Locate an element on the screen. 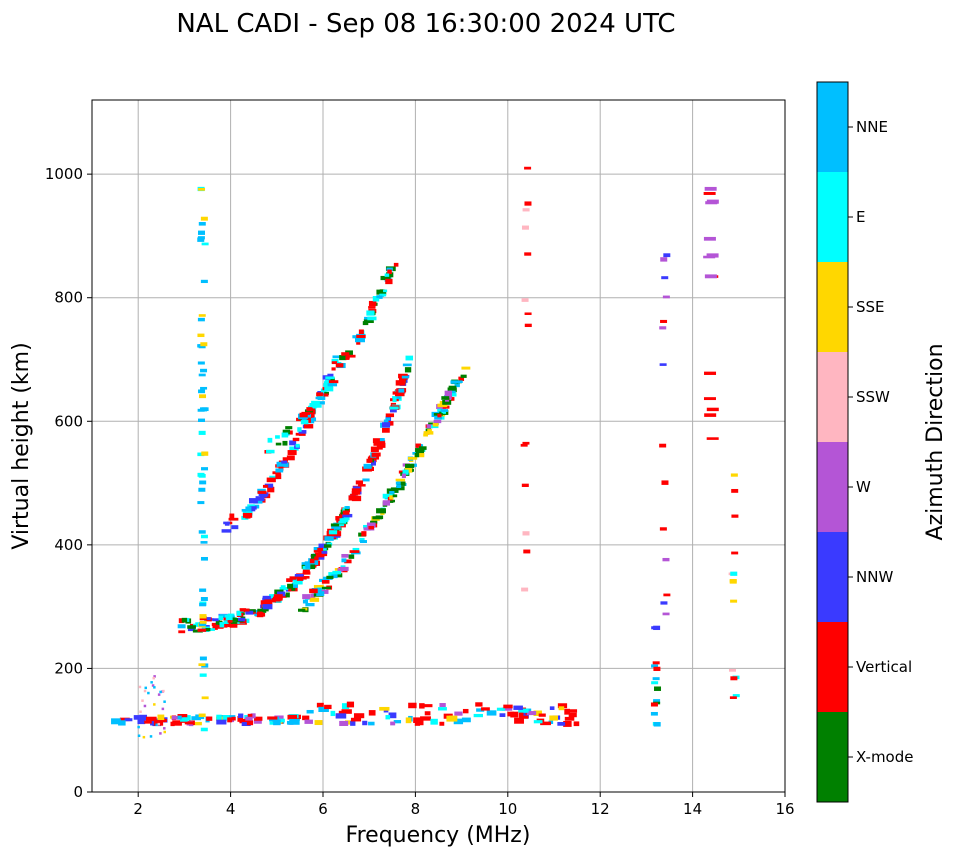 The width and height of the screenshot is (958, 857). y-tick-label: 600 is located at coordinates (68, 421).